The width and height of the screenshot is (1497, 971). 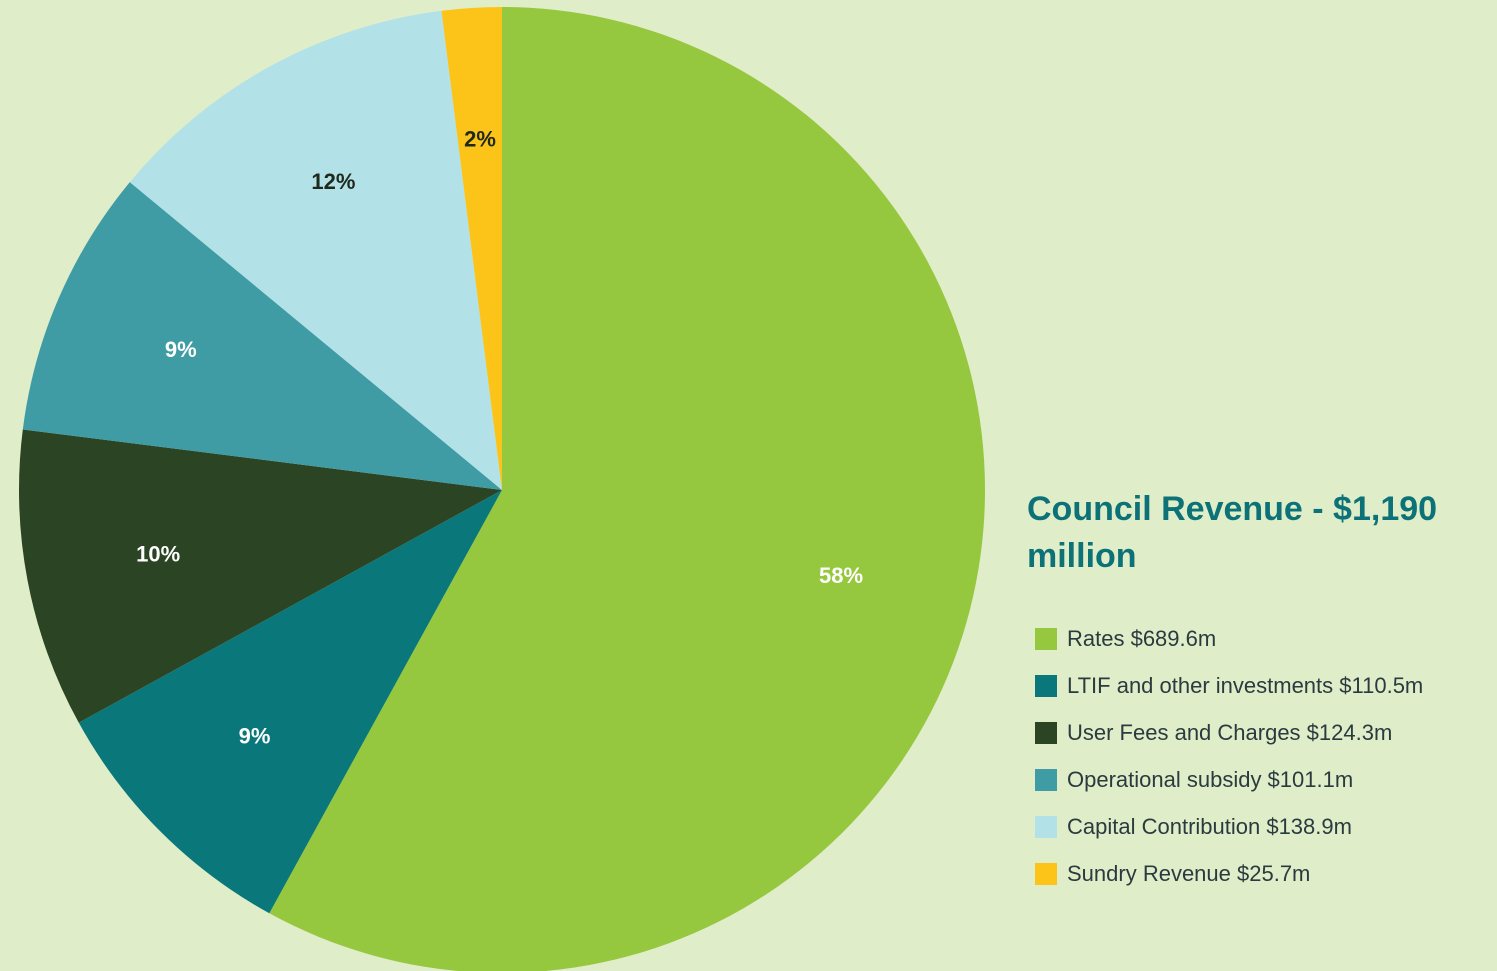 I want to click on legend-item: User Fees and Charges $124.3m, so click(x=1255, y=733).